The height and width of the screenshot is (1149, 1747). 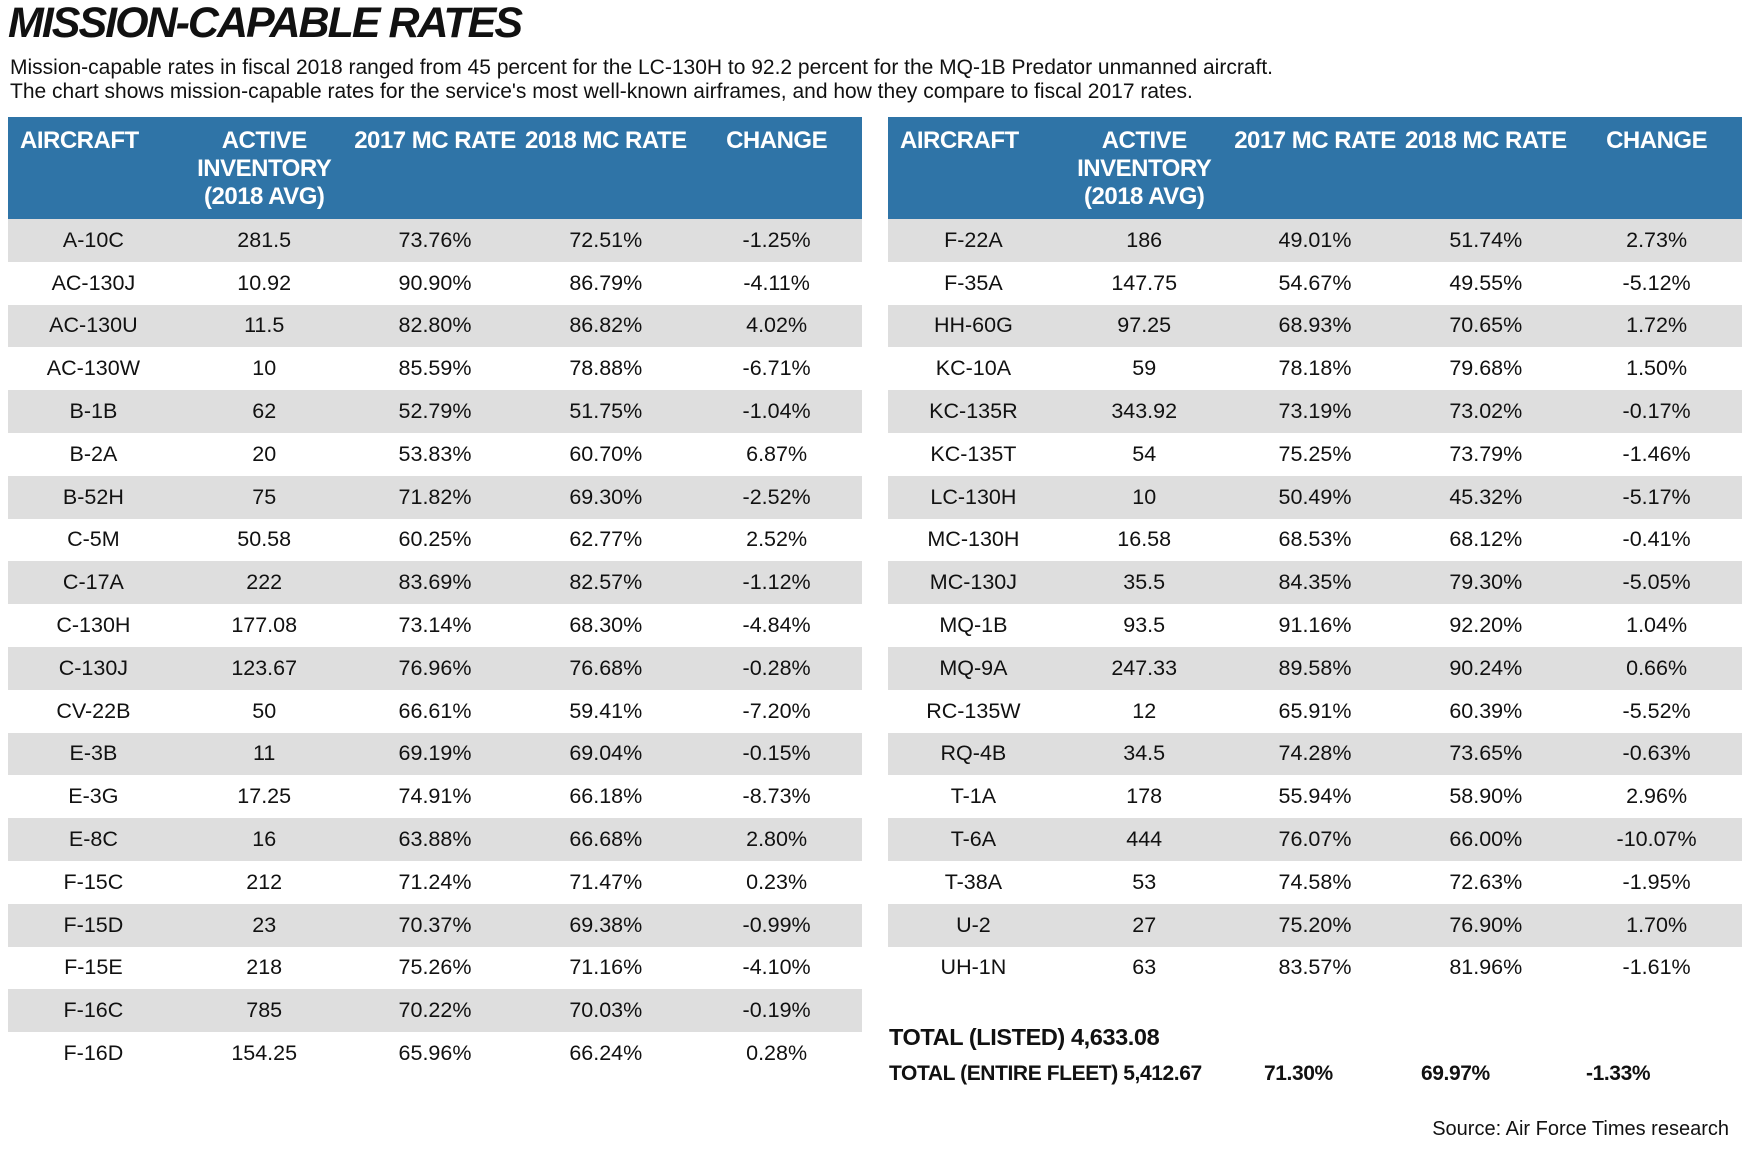 I want to click on table-row: F-16C 785 70.22% 70.03% -0.19%, so click(x=435, y=1011).